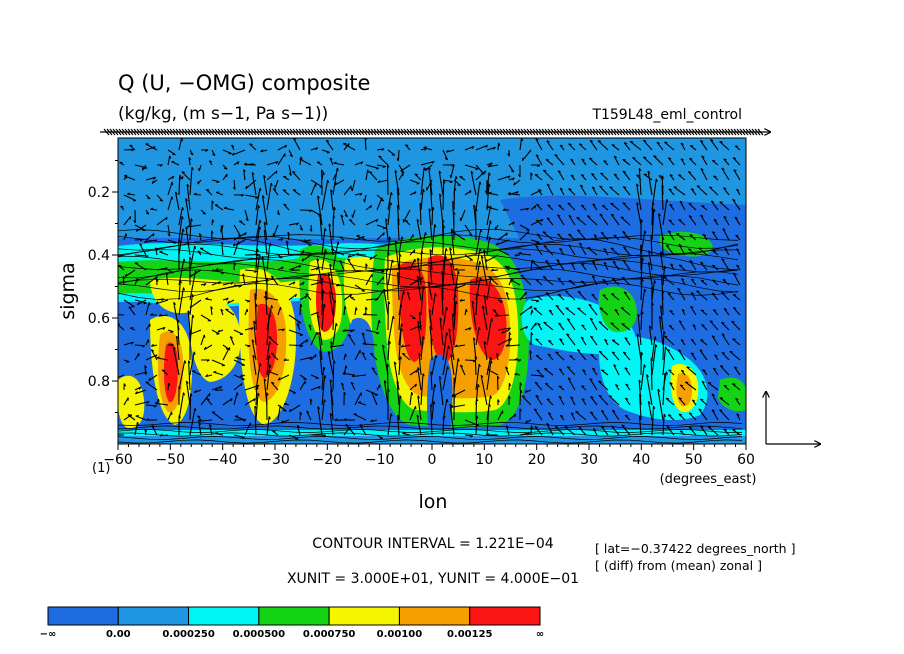  Describe the element at coordinates (432, 544) in the screenshot. I see `contour-interval: CONTOUR INTERVAL = 1.221E−04` at that location.